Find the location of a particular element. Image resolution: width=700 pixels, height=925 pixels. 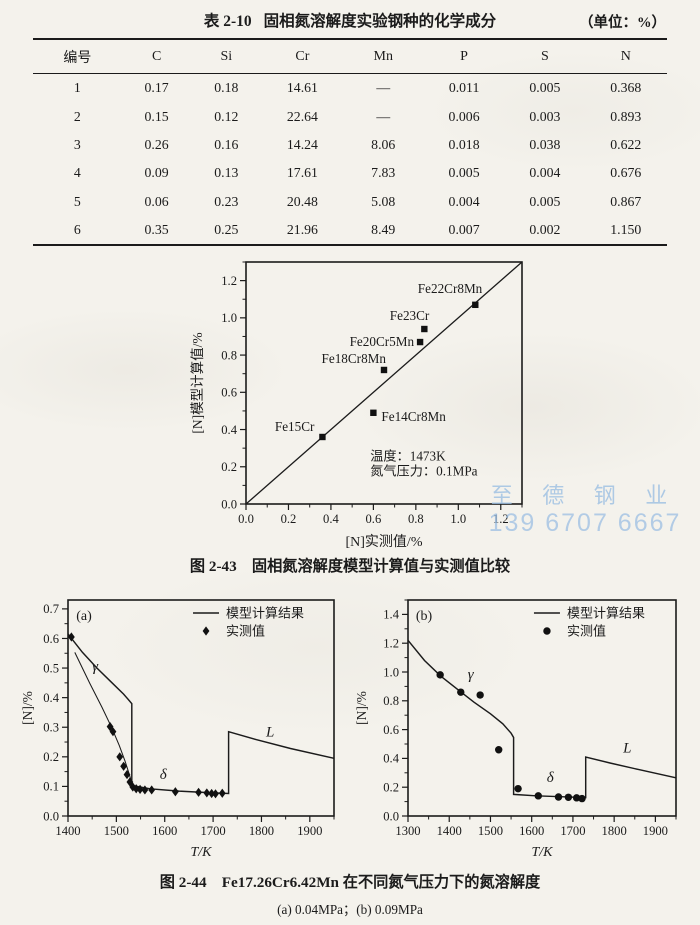

svg-text: 1500 is located at coordinates (116, 831).